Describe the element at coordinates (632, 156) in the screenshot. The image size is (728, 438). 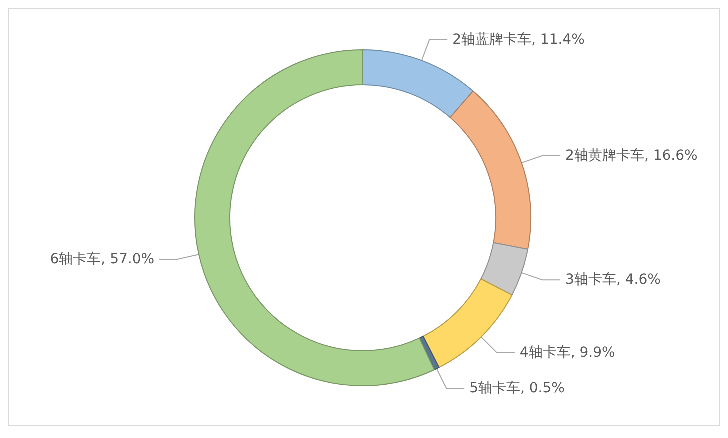
I see `slice-label: 2轴黄牌卡车, 16.6%` at that location.